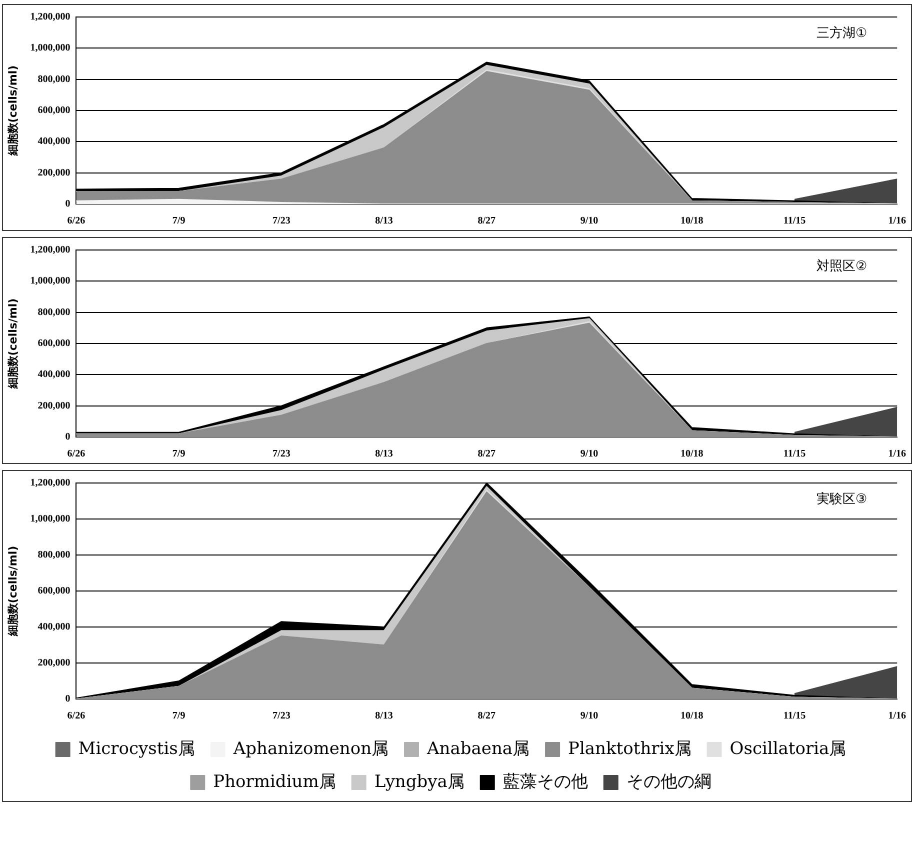 The height and width of the screenshot is (848, 916). I want to click on legend-label: Lyngbya属, so click(419, 782).